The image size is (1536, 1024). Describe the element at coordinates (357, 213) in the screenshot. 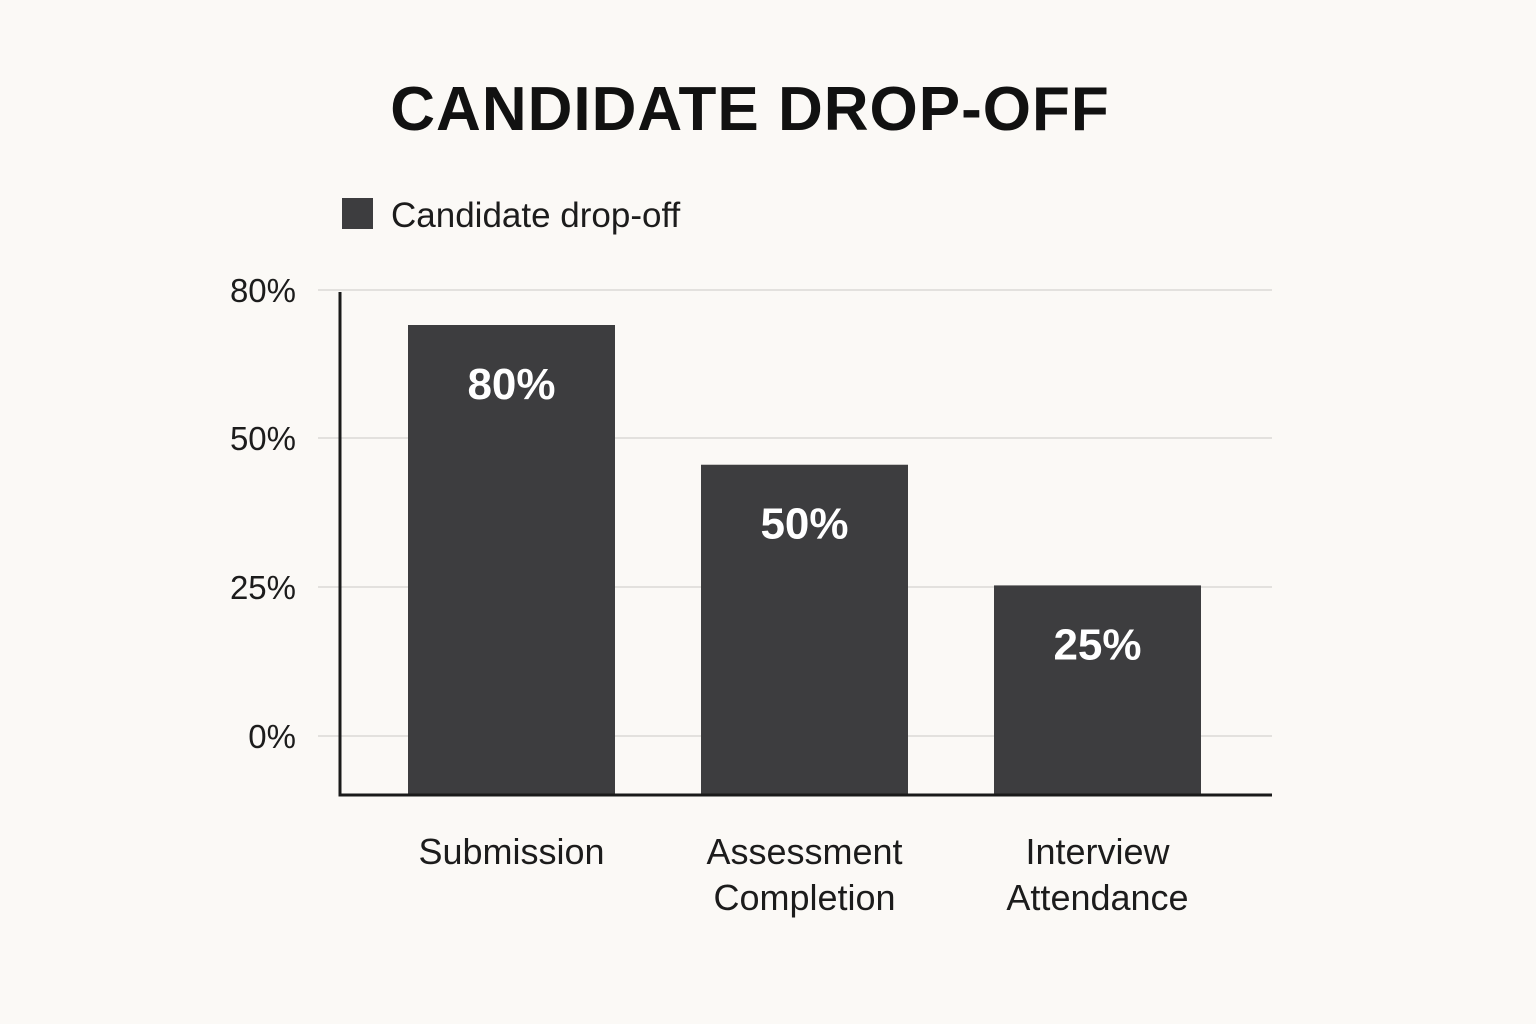

I see `legend-swatch` at that location.